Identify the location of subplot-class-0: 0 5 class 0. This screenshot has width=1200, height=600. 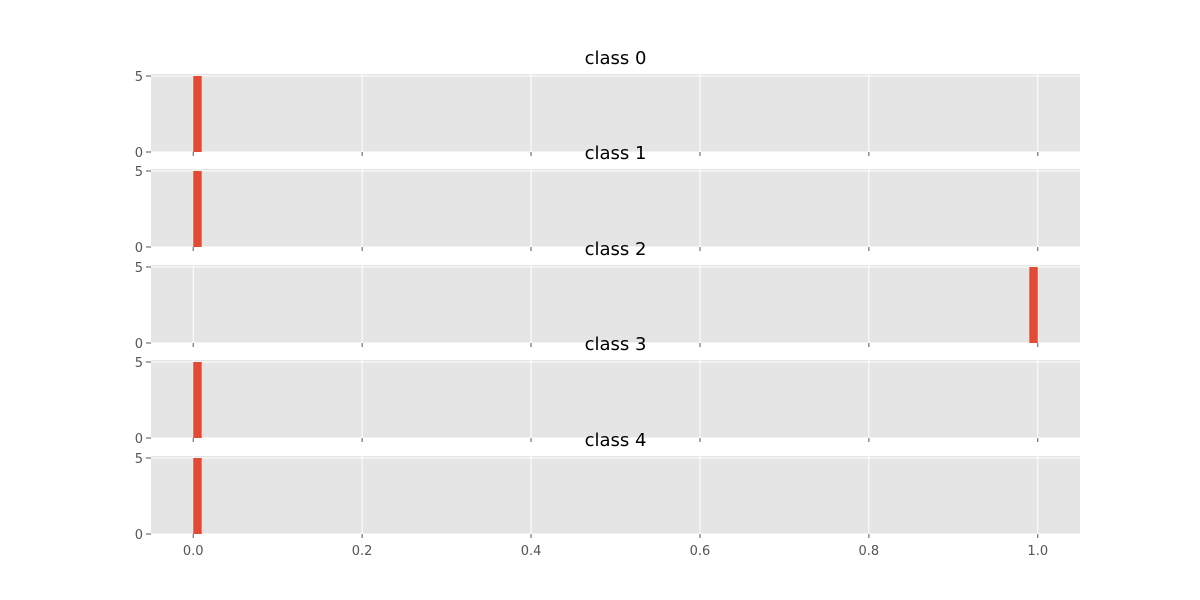
(607, 104).